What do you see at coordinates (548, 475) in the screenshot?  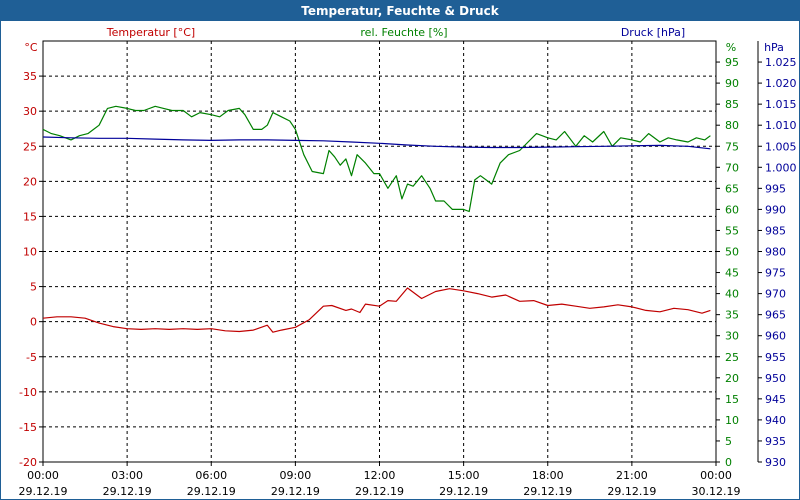 I see `time-tick-label: 18:00` at bounding box center [548, 475].